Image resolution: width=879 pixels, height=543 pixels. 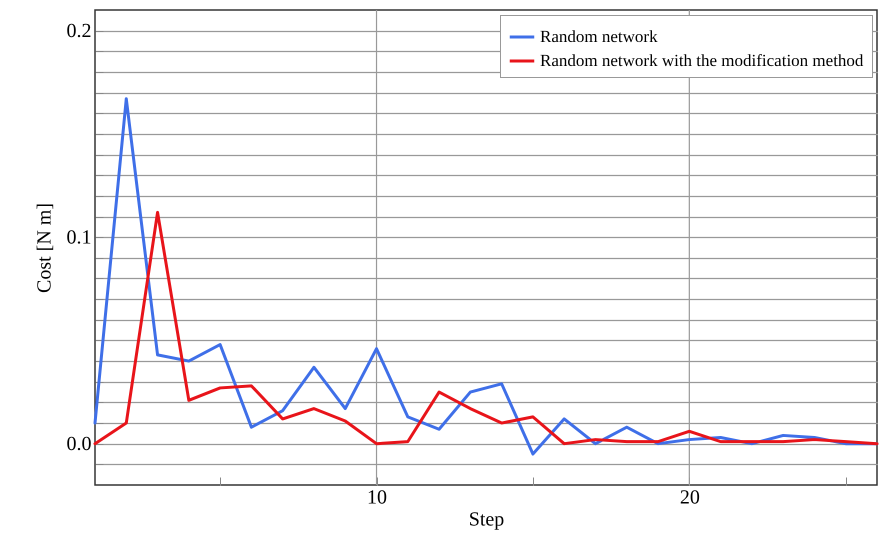 I want to click on legend-label: Random network, so click(x=599, y=36).